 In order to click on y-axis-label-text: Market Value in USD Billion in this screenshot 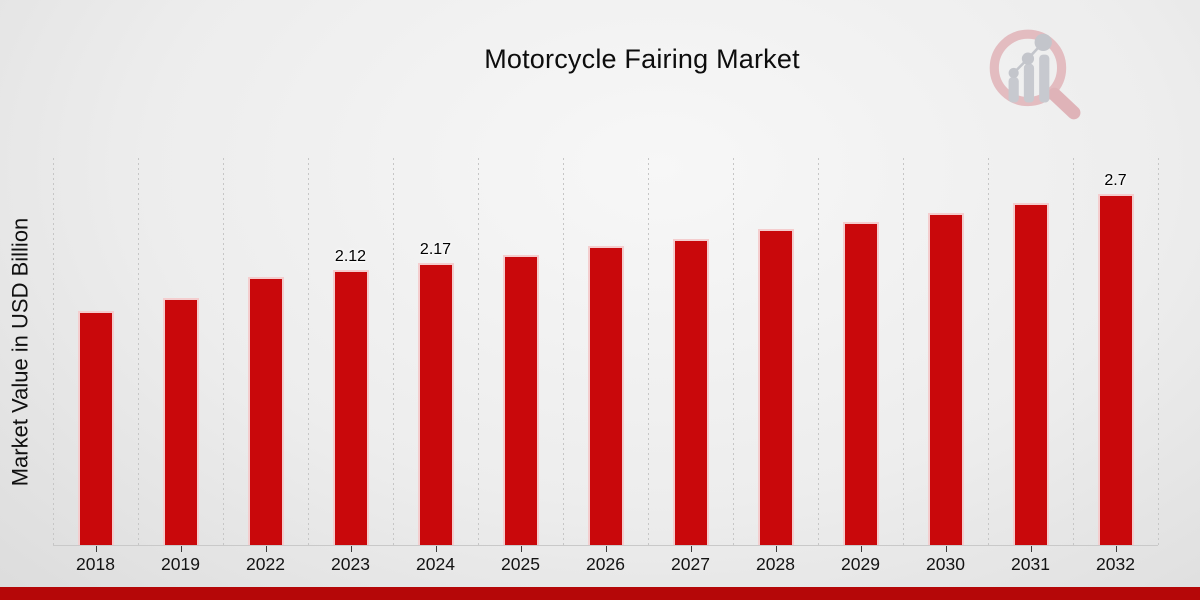, I will do `click(19, 351)`.